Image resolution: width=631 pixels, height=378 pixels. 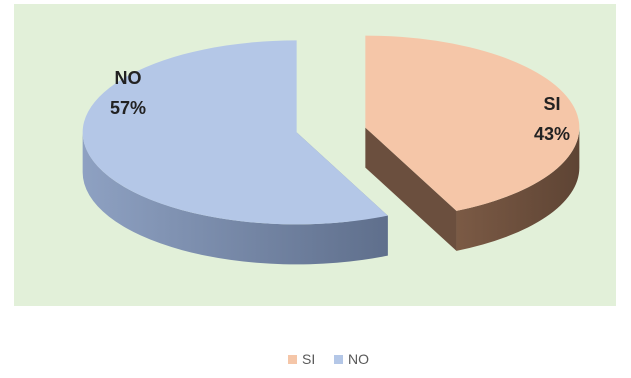 What do you see at coordinates (308, 359) in the screenshot?
I see `legend-label-si: SI` at bounding box center [308, 359].